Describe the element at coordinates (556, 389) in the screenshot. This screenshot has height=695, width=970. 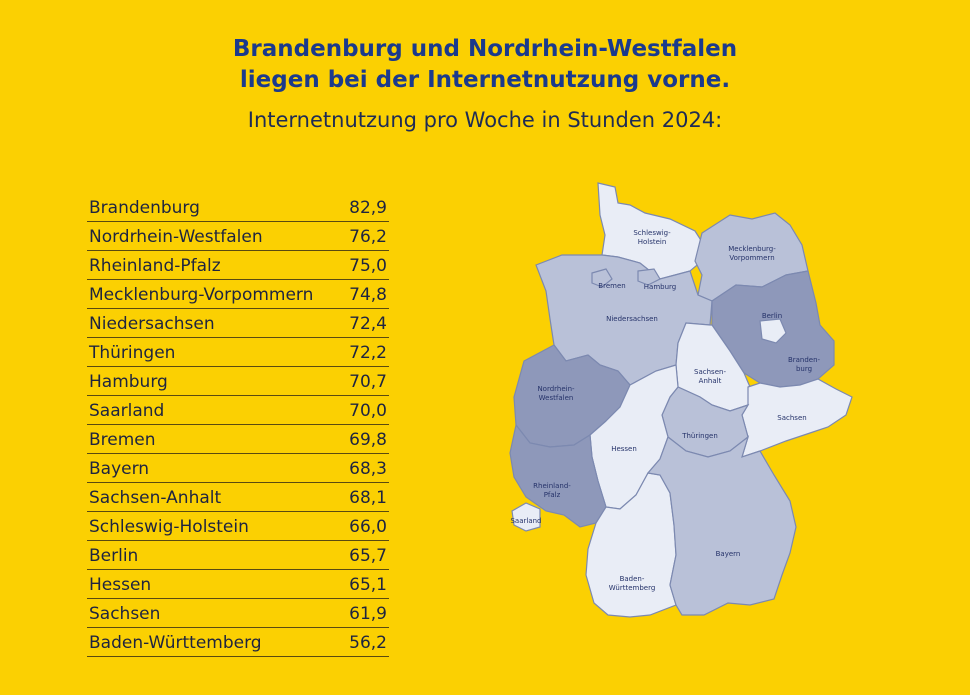
I see `label-nordrhein-westfalen-1: Nordrhein-` at that location.